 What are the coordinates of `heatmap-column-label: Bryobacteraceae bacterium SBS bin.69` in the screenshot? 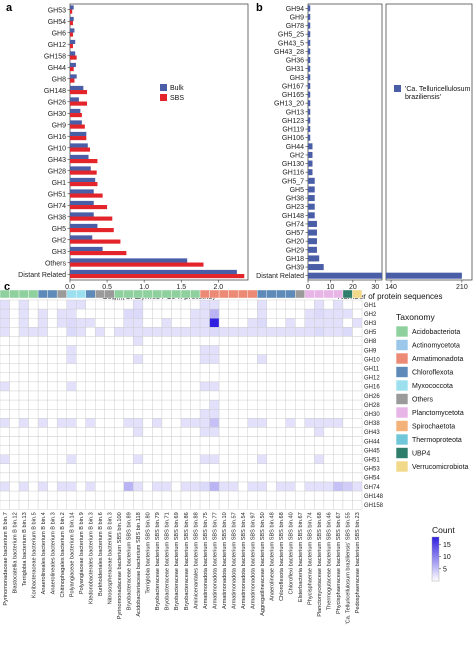 It's located at (177, 561).